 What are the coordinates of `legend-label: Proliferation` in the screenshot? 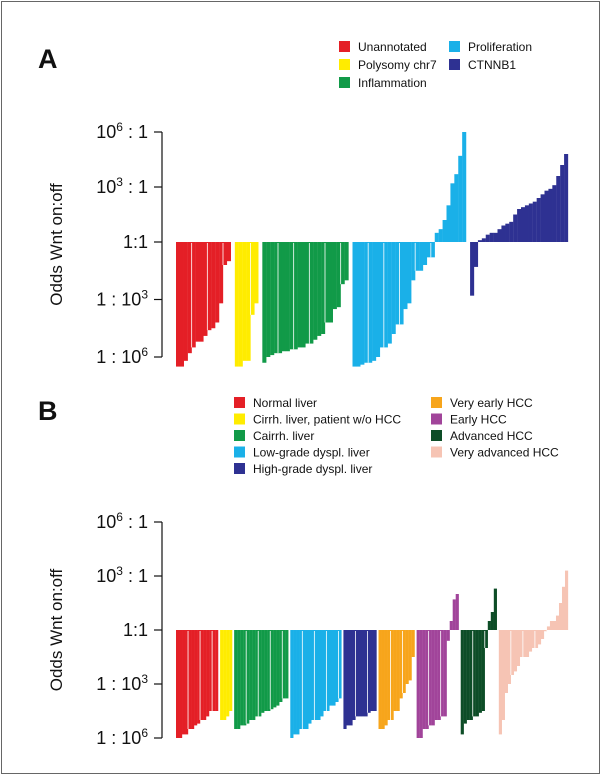 It's located at (500, 47).